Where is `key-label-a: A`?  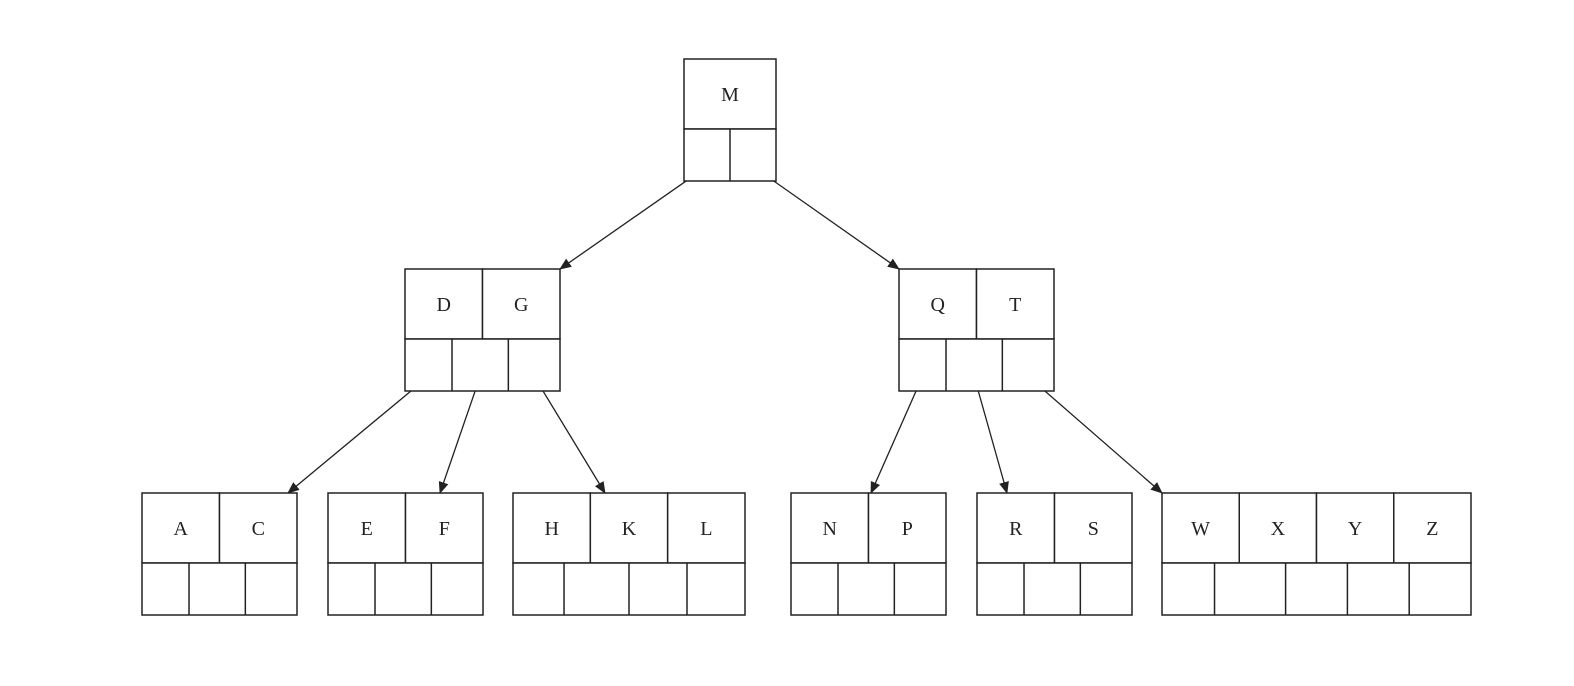 key-label-a: A is located at coordinates (181, 529).